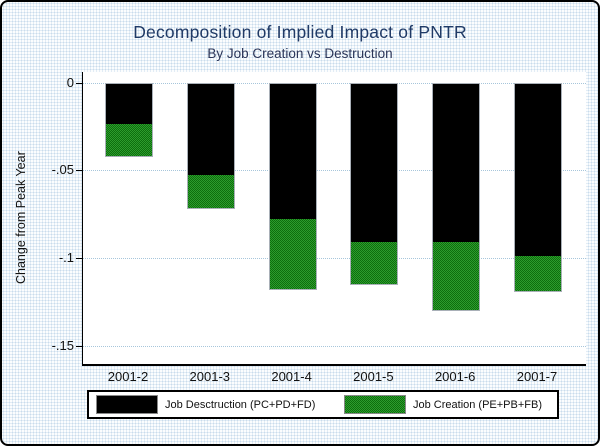  I want to click on y-tick-label: -.05, so click(62, 170).